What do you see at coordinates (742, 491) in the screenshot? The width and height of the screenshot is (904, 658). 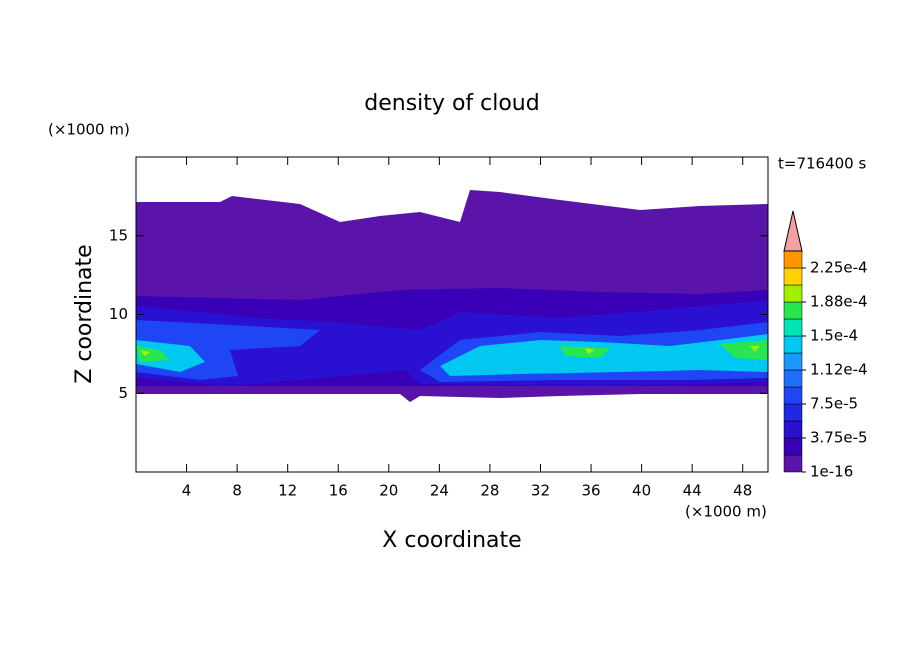 I see `x-tick-label: 48` at bounding box center [742, 491].